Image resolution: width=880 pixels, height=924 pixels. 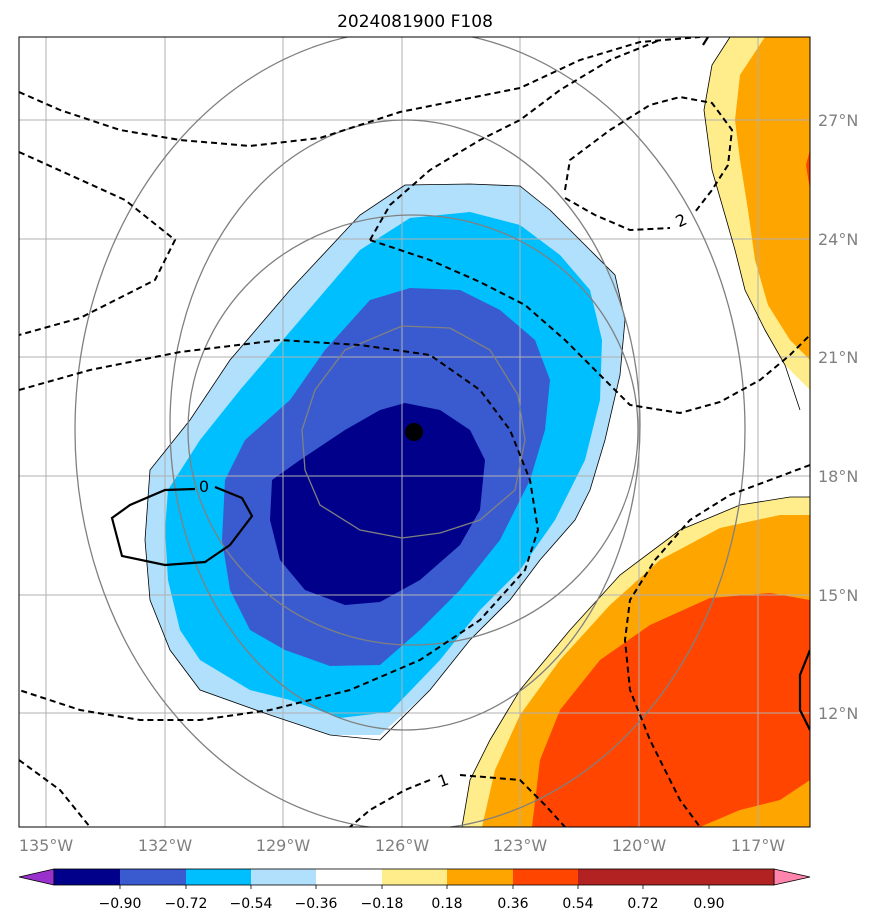 What do you see at coordinates (283, 845) in the screenshot?
I see `lon-tick-label: 129°W` at bounding box center [283, 845].